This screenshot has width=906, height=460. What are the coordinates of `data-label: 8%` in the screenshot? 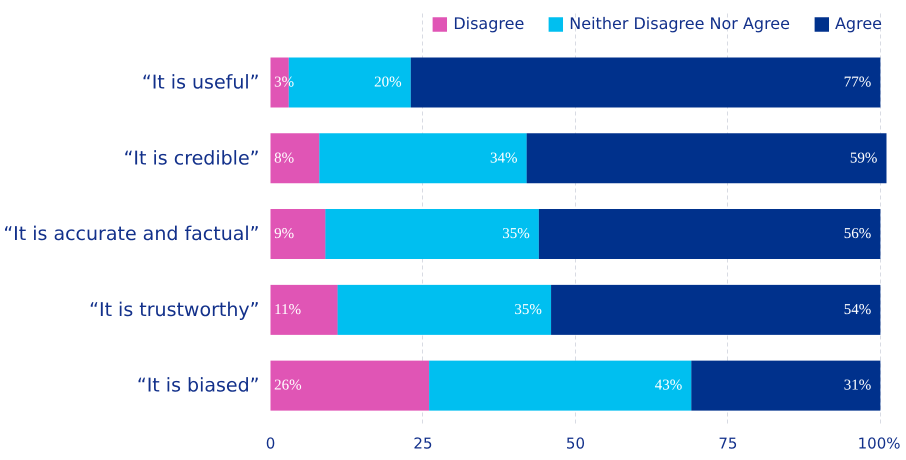 It's located at (284, 158).